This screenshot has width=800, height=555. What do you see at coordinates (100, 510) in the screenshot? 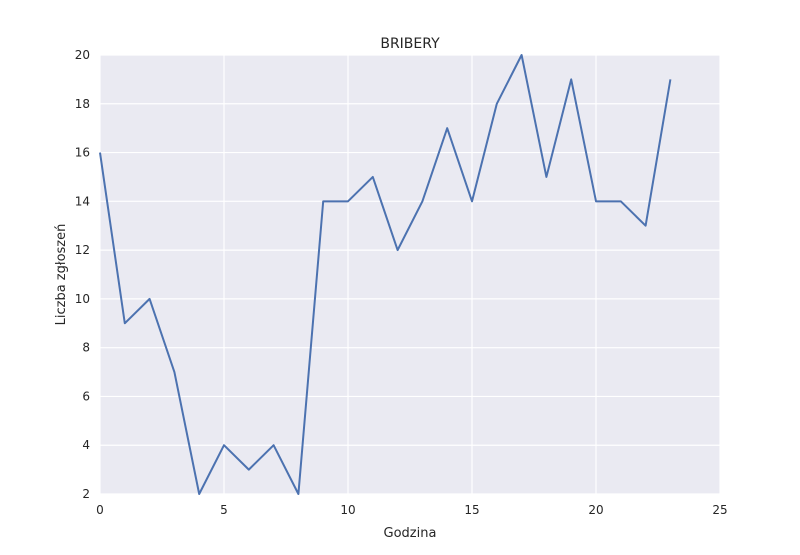
I see `x-tick-label: 0` at bounding box center [100, 510].